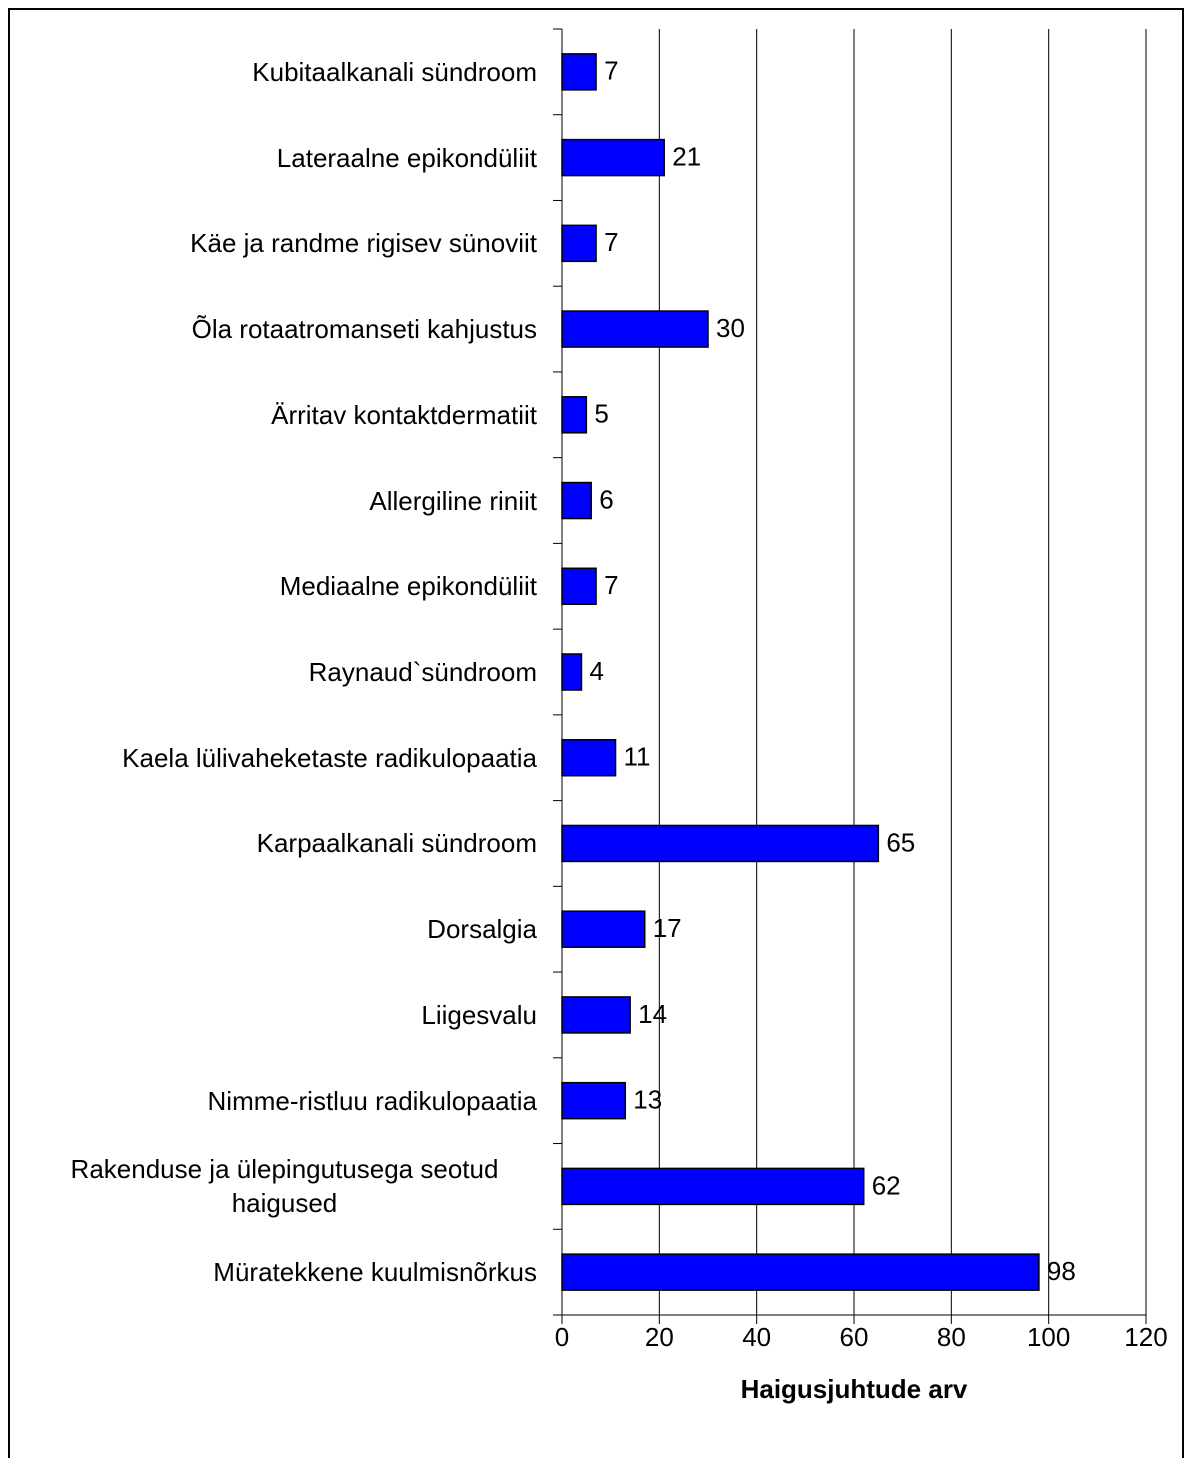 The width and height of the screenshot is (1192, 1458). I want to click on x-tick-label: 0, so click(562, 1337).